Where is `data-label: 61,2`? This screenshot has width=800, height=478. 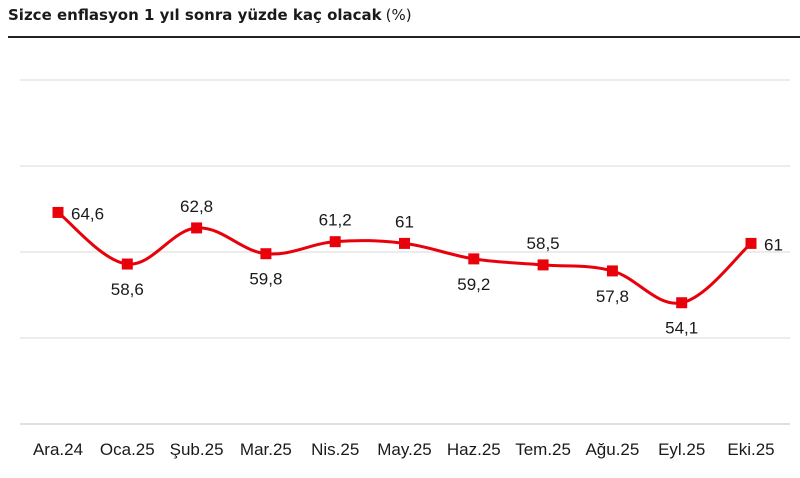 data-label: 61,2 is located at coordinates (335, 220).